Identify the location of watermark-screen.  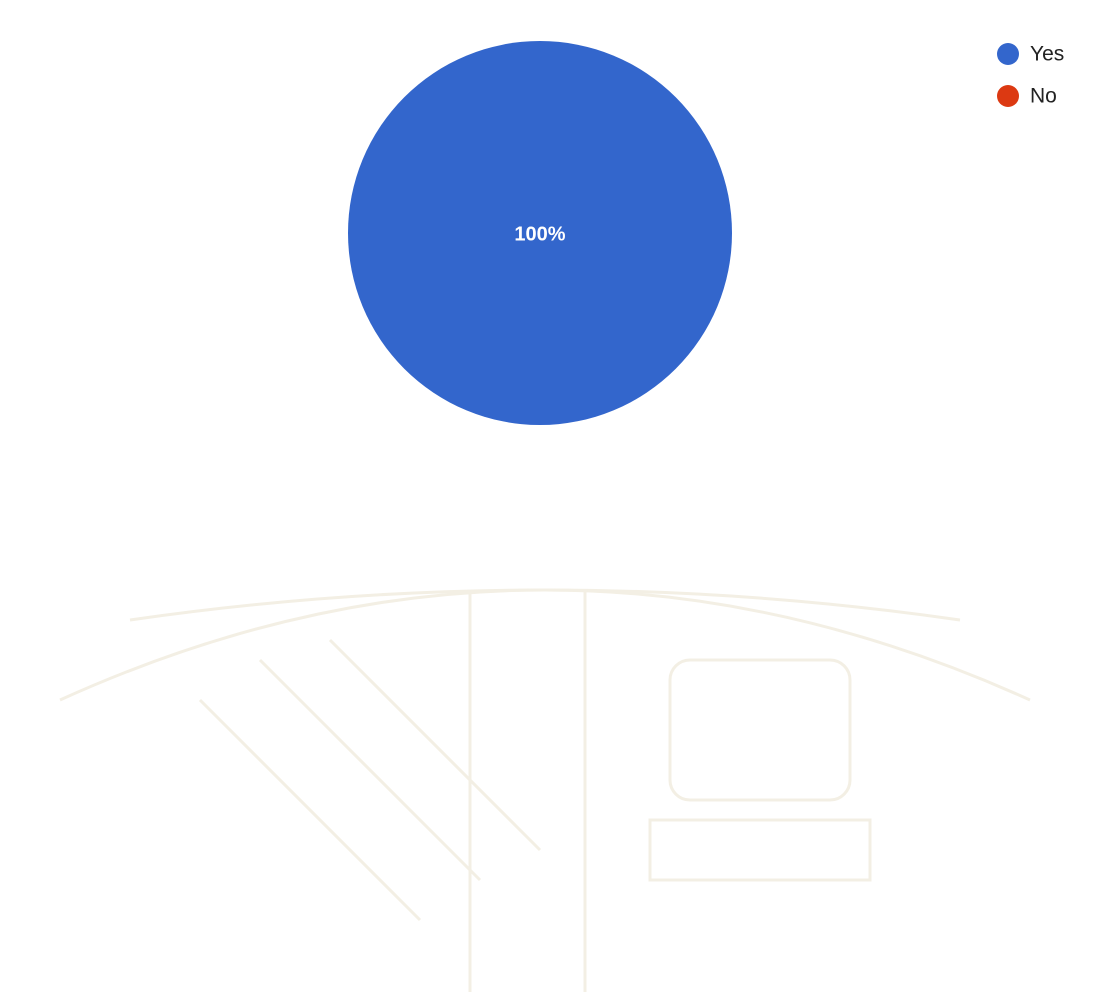
(760, 730).